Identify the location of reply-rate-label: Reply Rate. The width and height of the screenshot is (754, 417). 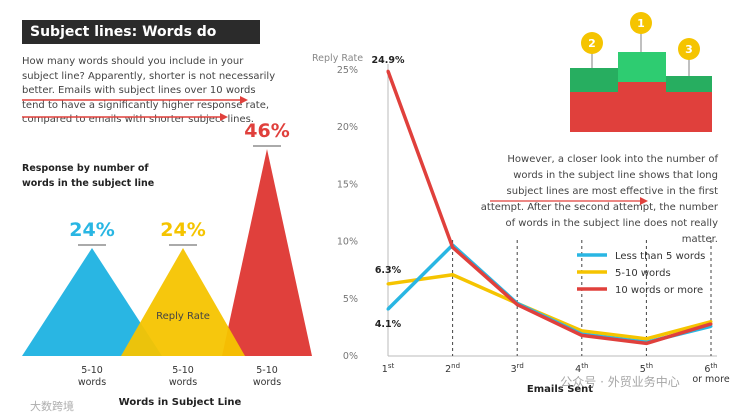
(183, 316).